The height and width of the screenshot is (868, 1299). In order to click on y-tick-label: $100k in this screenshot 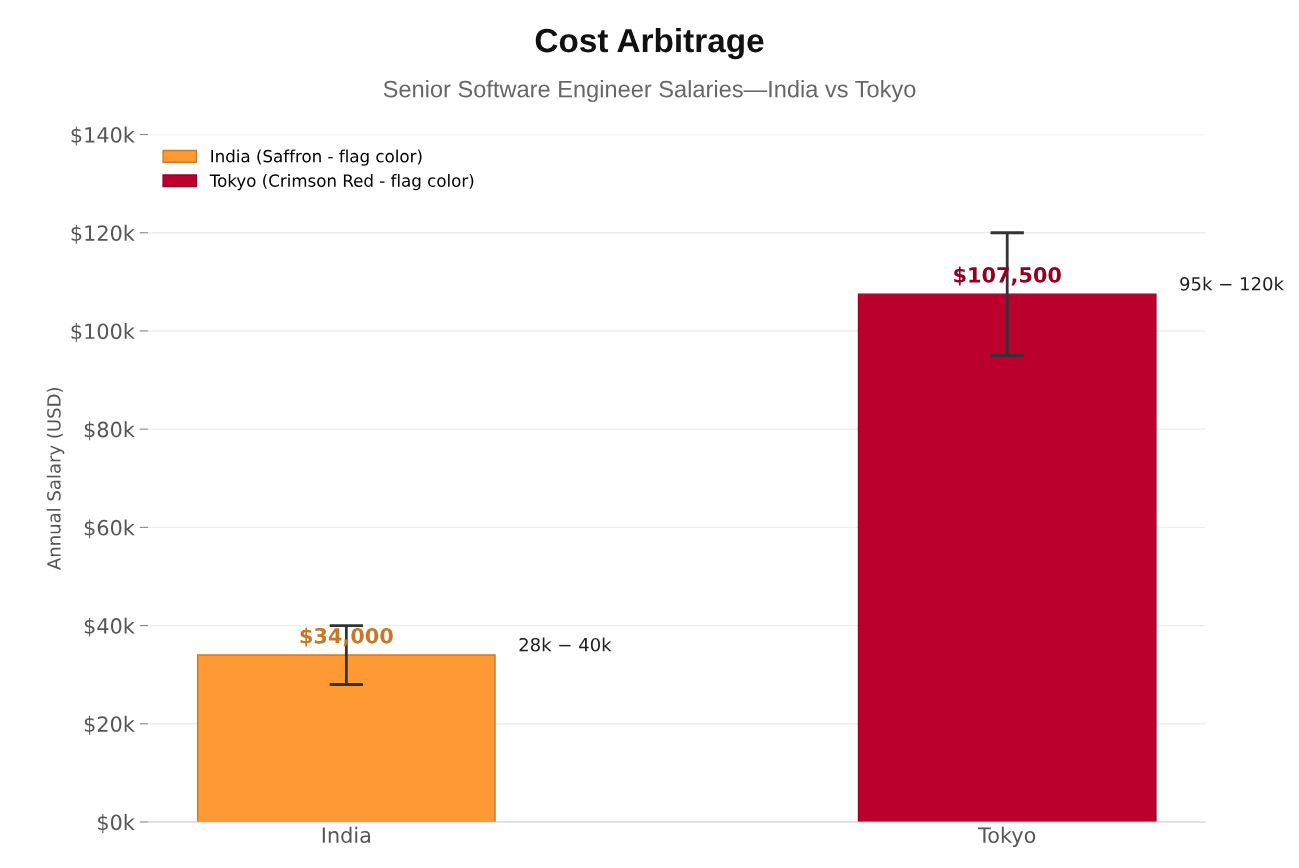, I will do `click(103, 332)`.